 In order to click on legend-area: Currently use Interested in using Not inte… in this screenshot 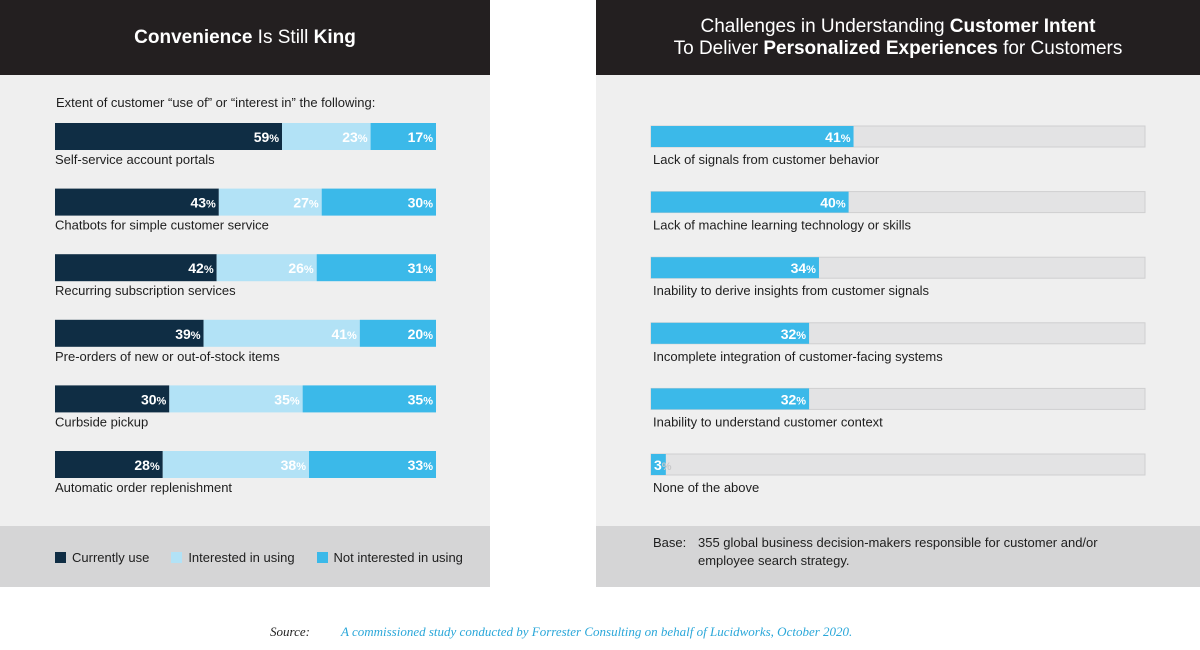, I will do `click(245, 556)`.